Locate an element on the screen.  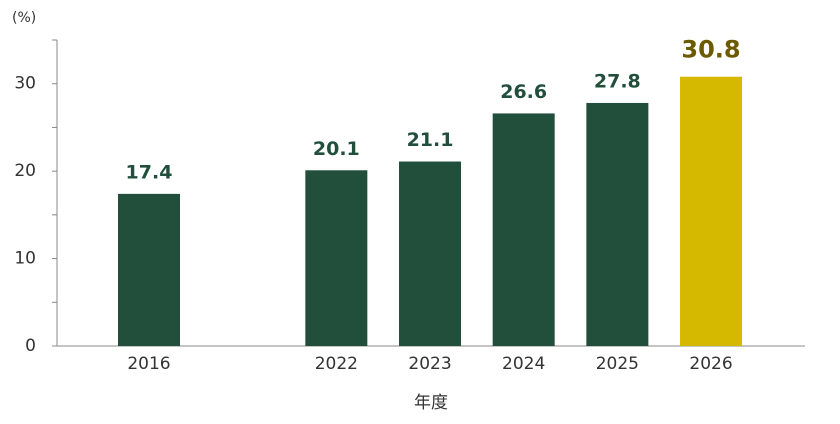
y-tick-label: 10 is located at coordinates (25, 259).